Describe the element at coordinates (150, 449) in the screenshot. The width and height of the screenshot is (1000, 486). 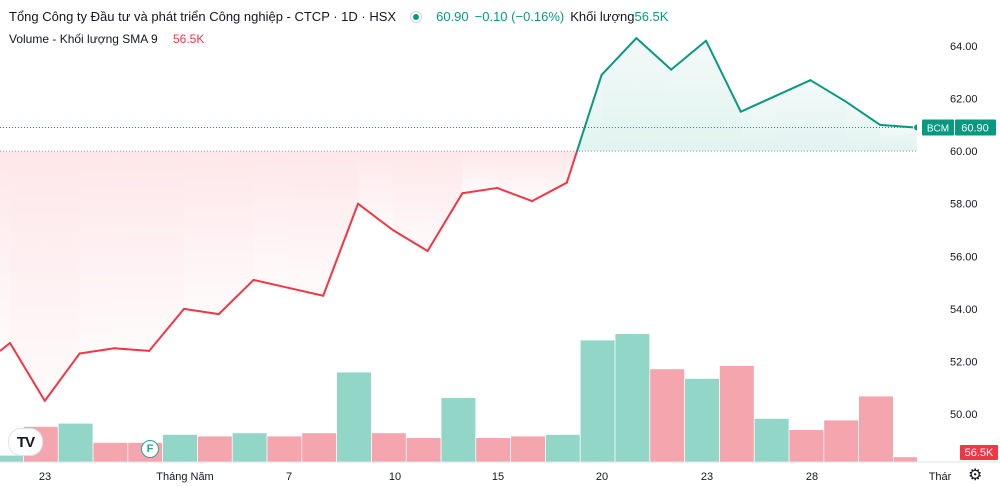
I see `event-marker-icon: F` at that location.